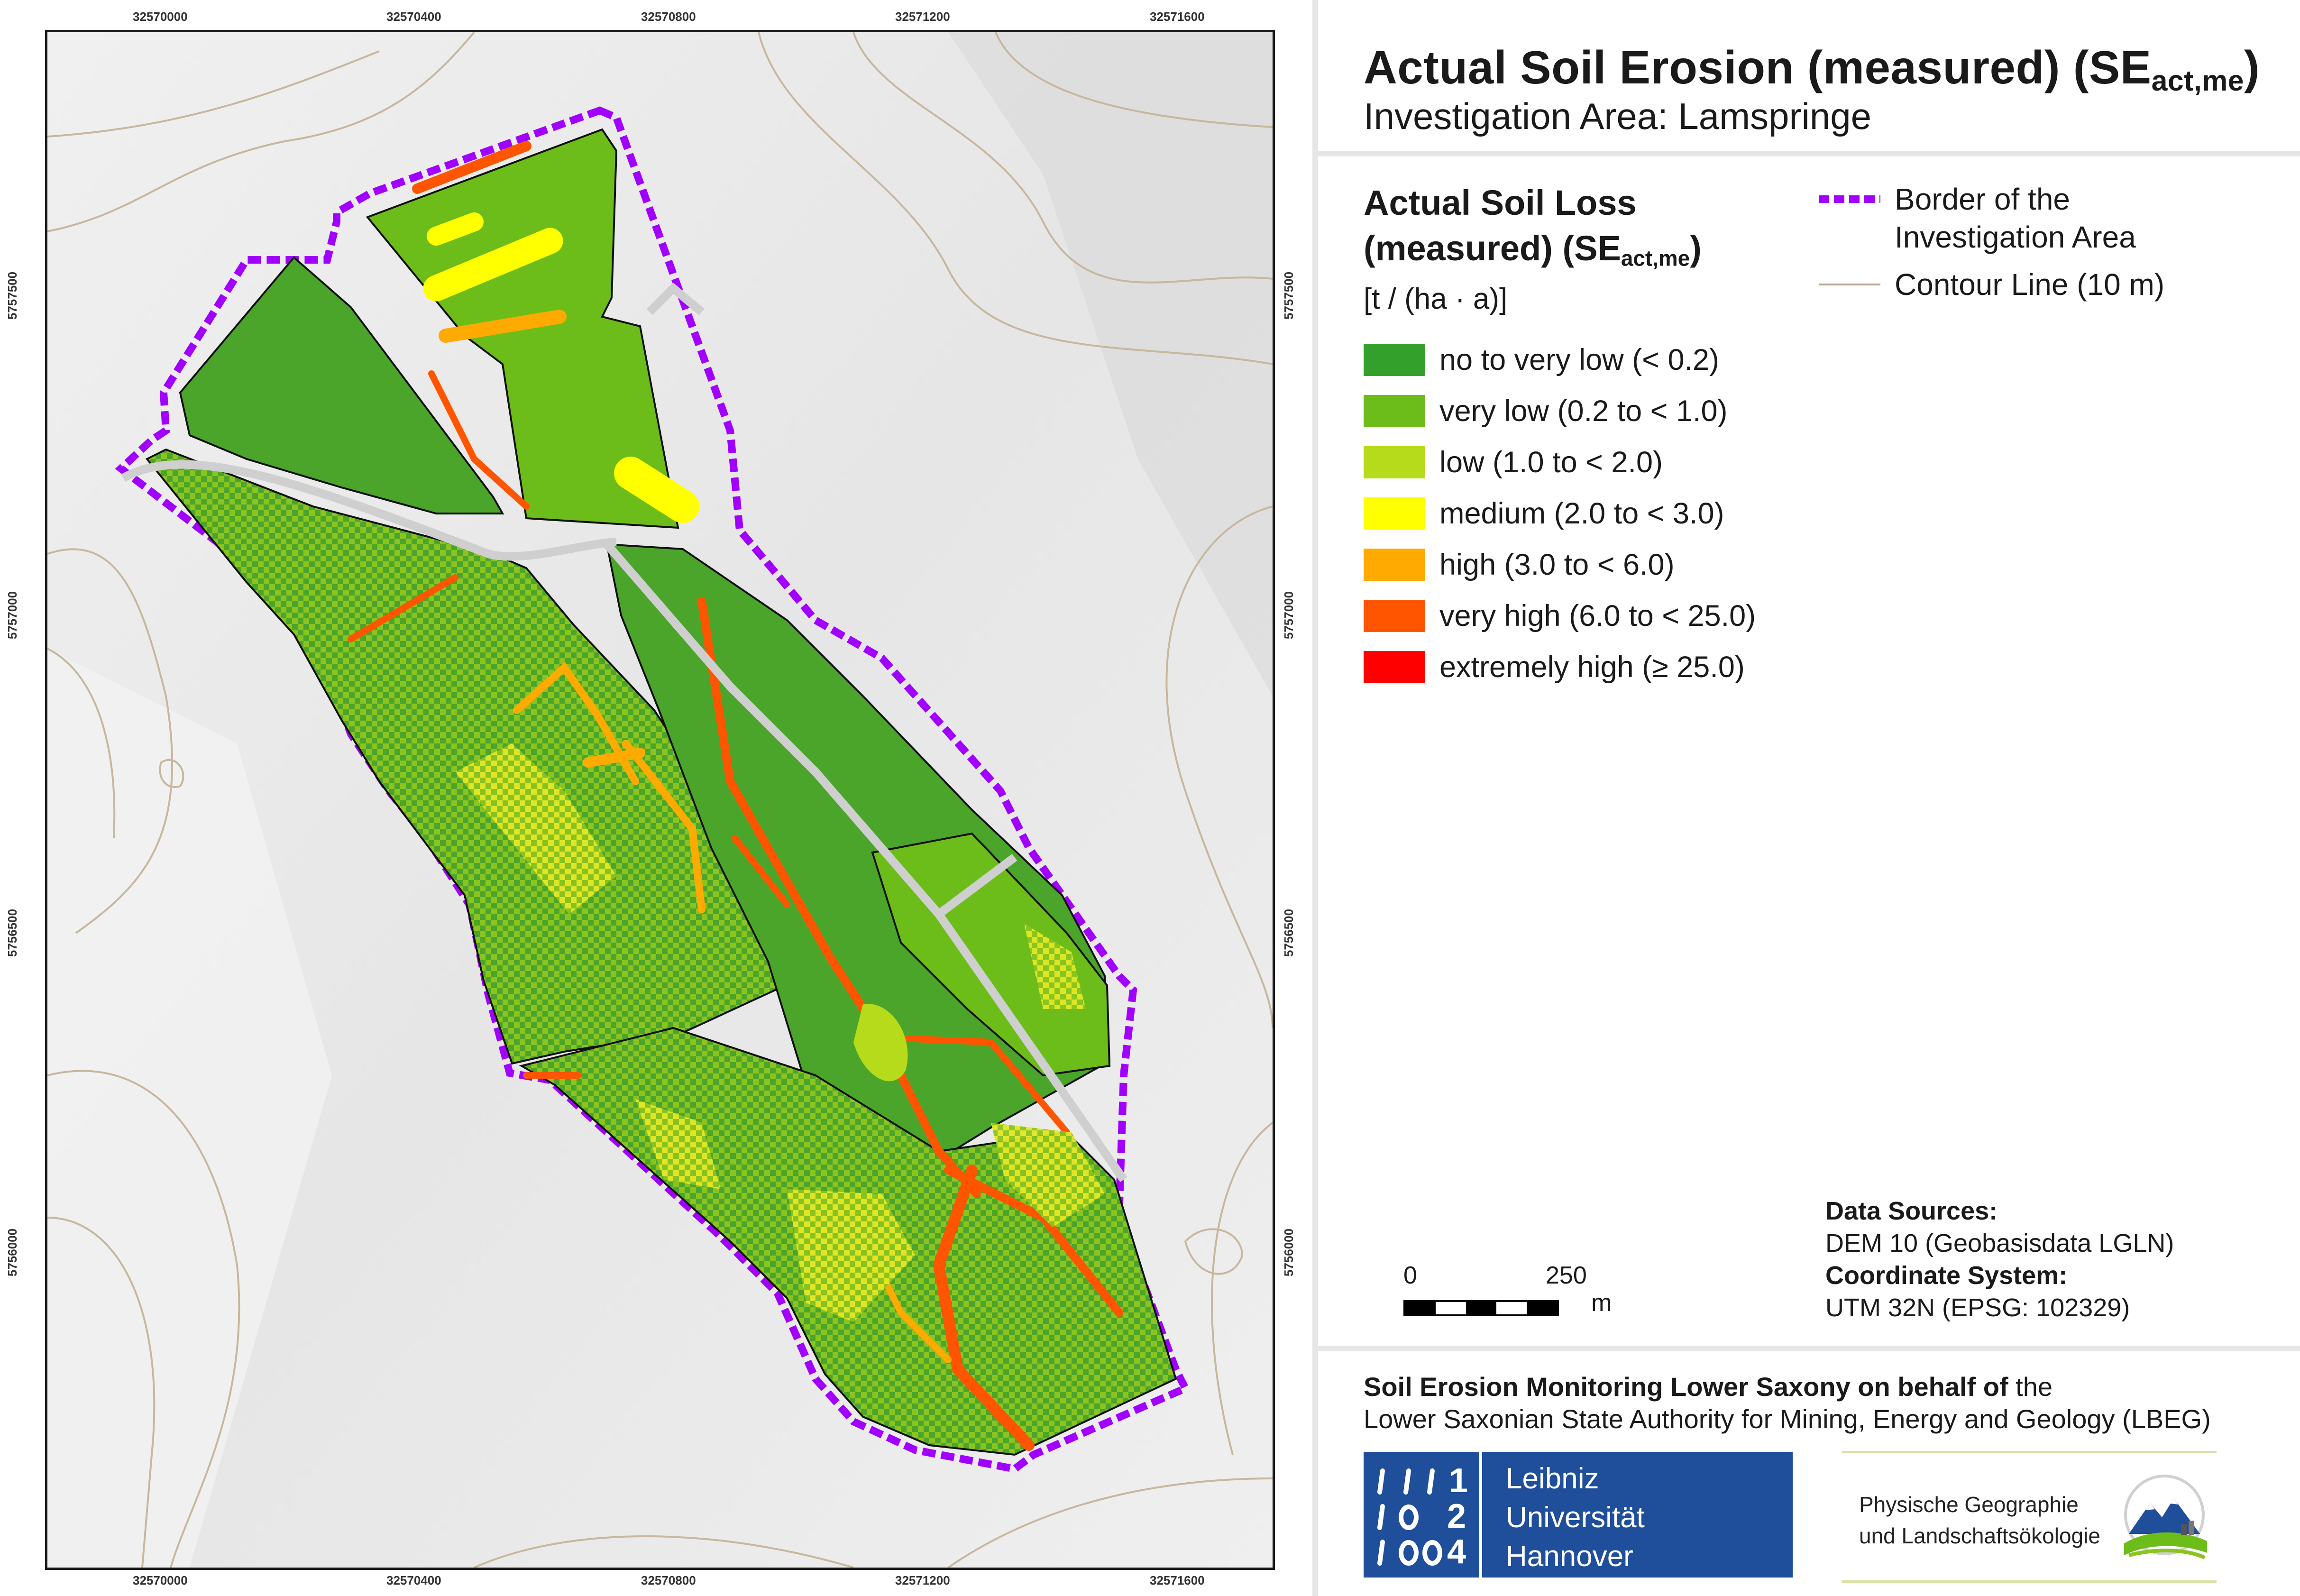 This screenshot has height=1596, width=2300. I want to click on legend-unit: [t / (ha · a)], so click(1436, 299).